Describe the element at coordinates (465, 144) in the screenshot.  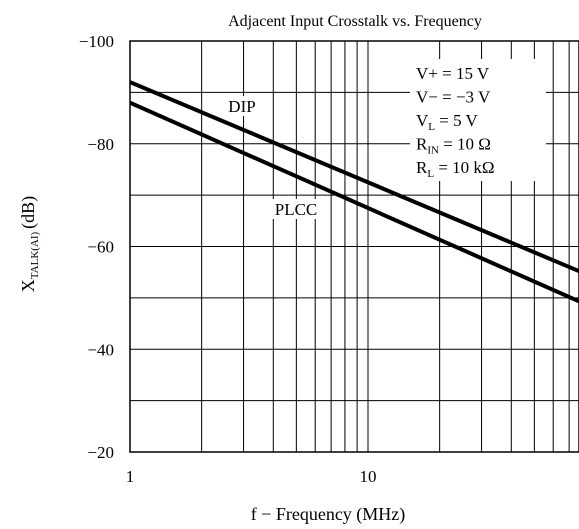
I see `condition-rest: = 10 Ω` at that location.